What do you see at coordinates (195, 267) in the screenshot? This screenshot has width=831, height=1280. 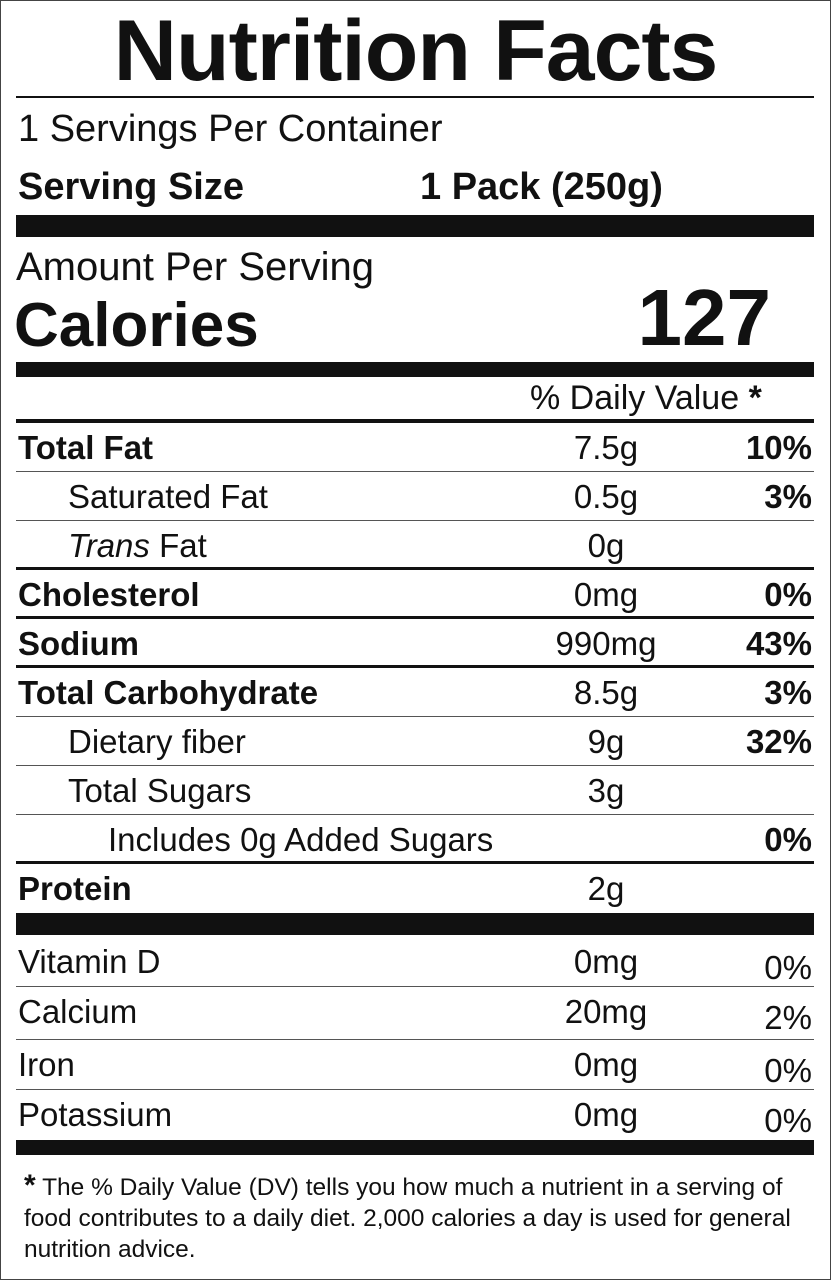 I see `amount-per-serving: Amount Per Serving` at bounding box center [195, 267].